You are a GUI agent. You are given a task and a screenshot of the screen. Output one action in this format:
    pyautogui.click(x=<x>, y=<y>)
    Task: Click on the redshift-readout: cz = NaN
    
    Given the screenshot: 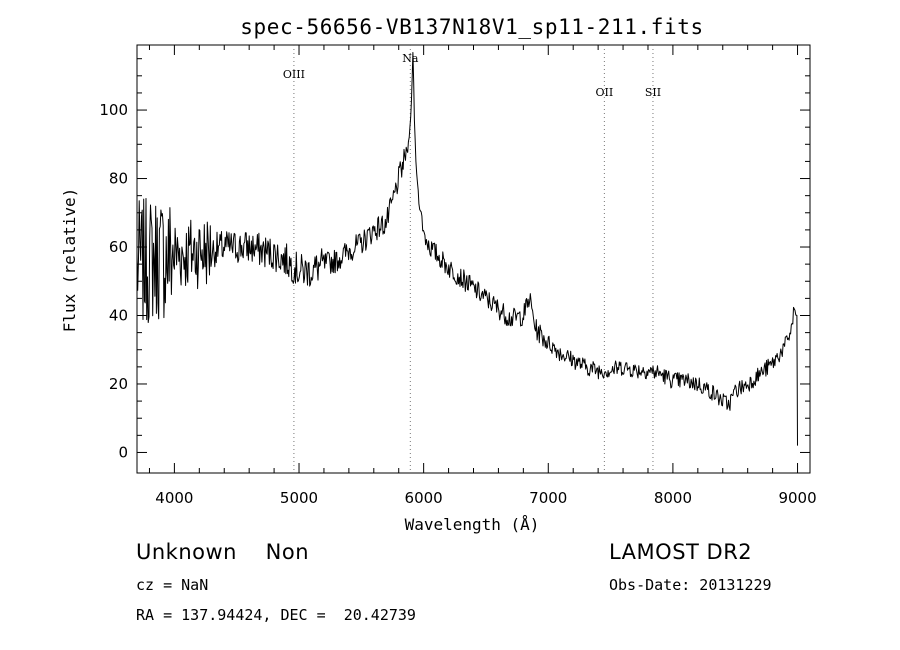 What is the action you would take?
    pyautogui.click(x=172, y=585)
    